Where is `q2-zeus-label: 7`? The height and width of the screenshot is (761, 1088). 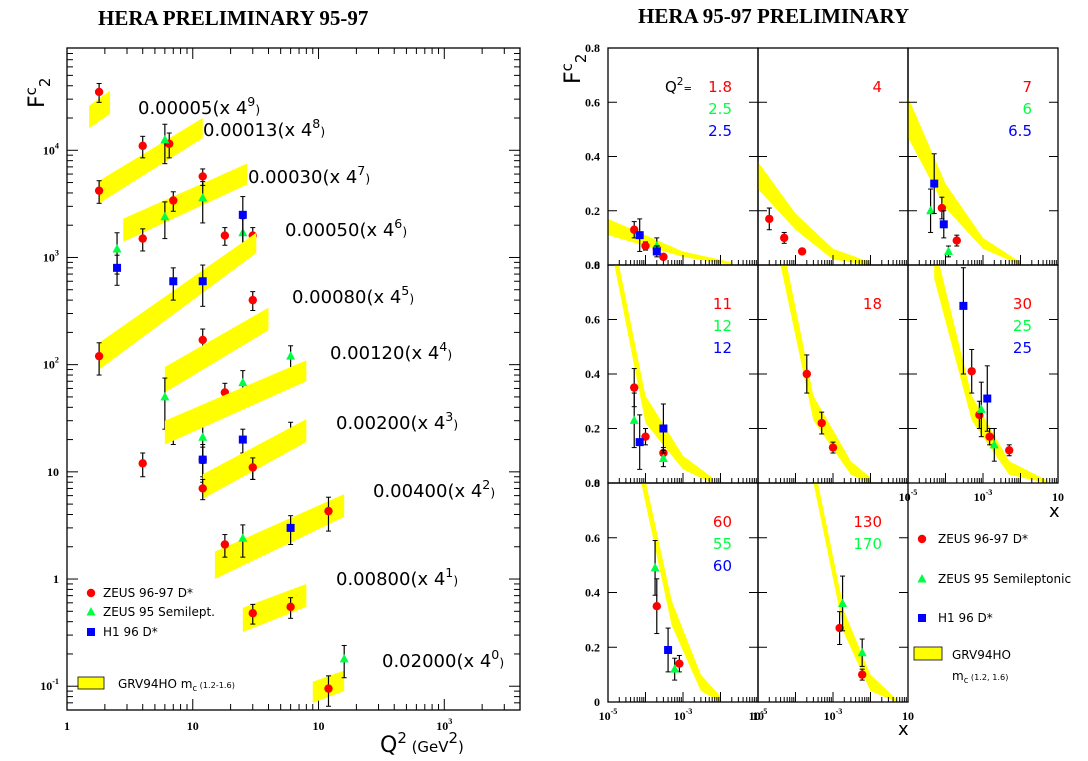
q2-zeus-label: 7 is located at coordinates (1027, 87).